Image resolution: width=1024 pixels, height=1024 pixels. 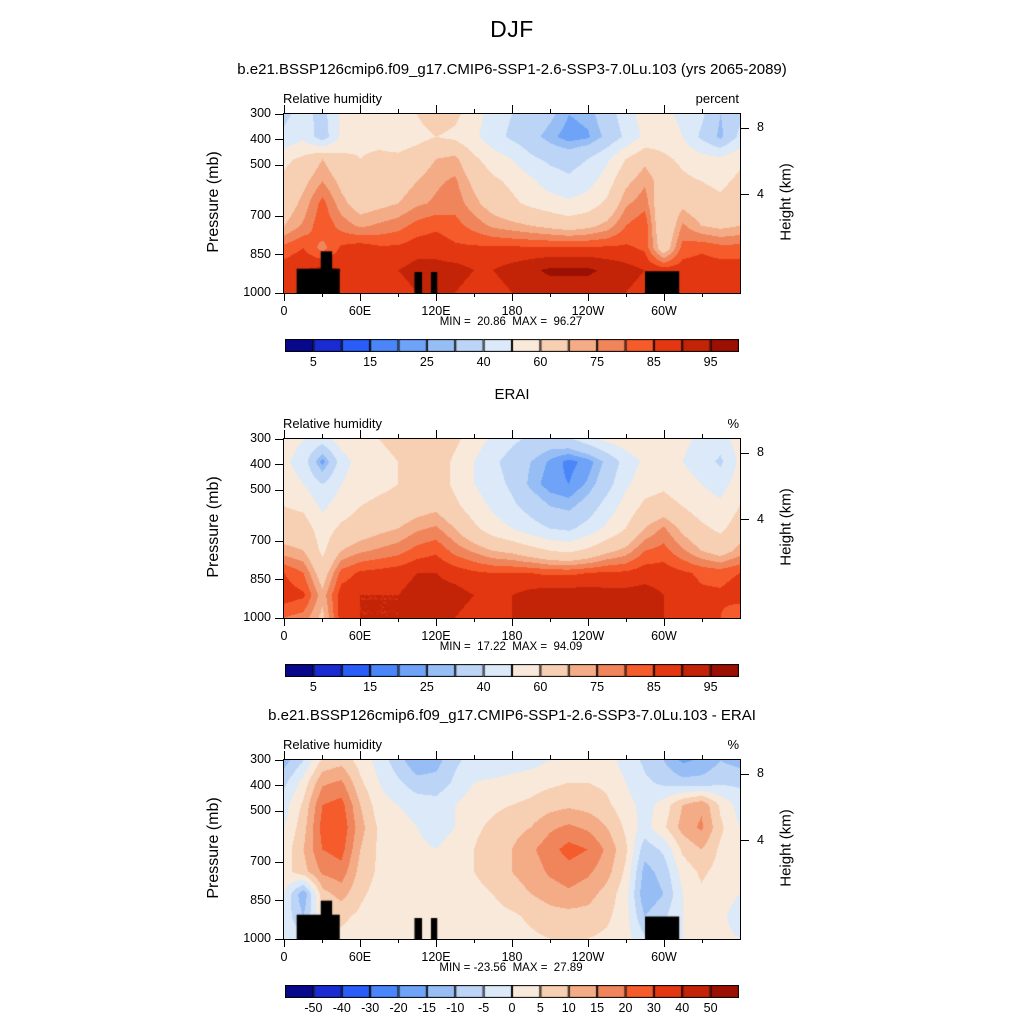 What do you see at coordinates (213, 202) in the screenshot?
I see `y-axis-title: Pressure (mb)` at bounding box center [213, 202].